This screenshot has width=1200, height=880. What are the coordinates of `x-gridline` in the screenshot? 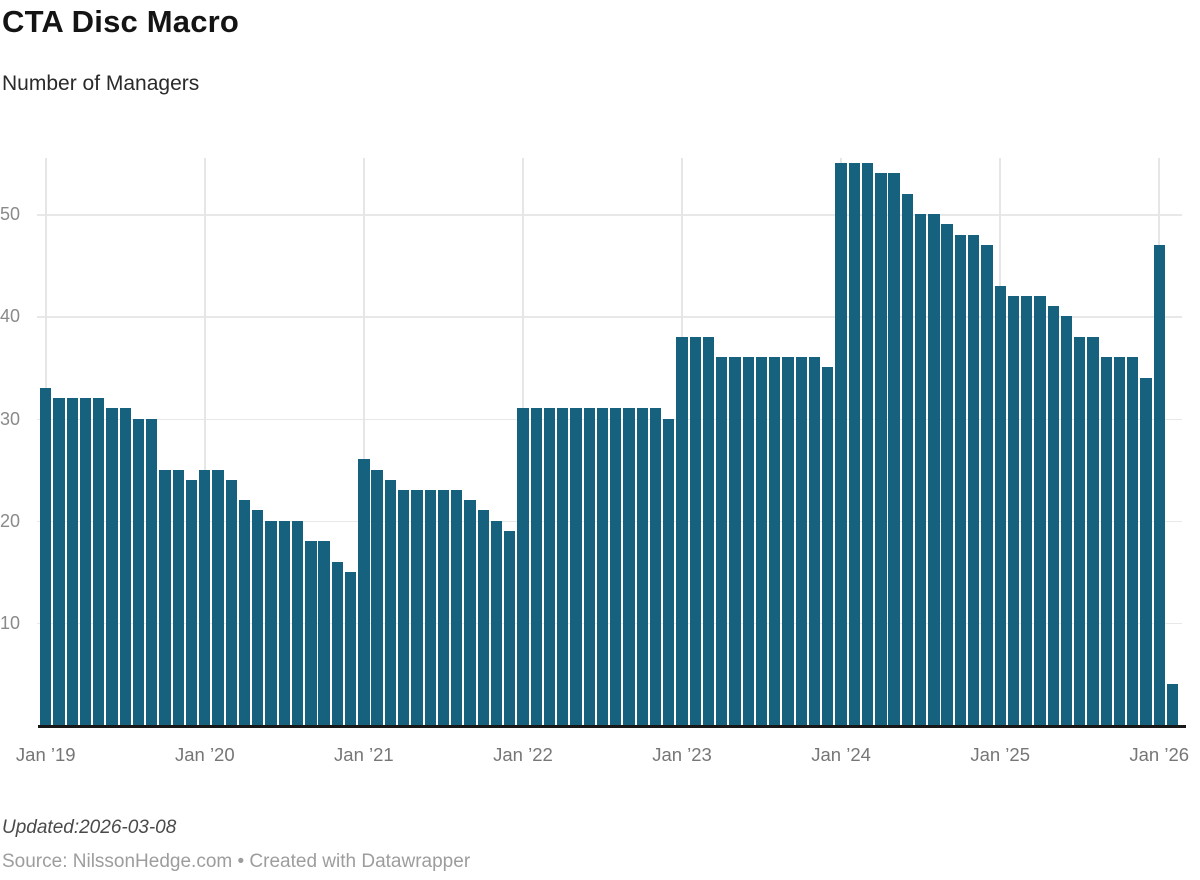 It's located at (205, 441).